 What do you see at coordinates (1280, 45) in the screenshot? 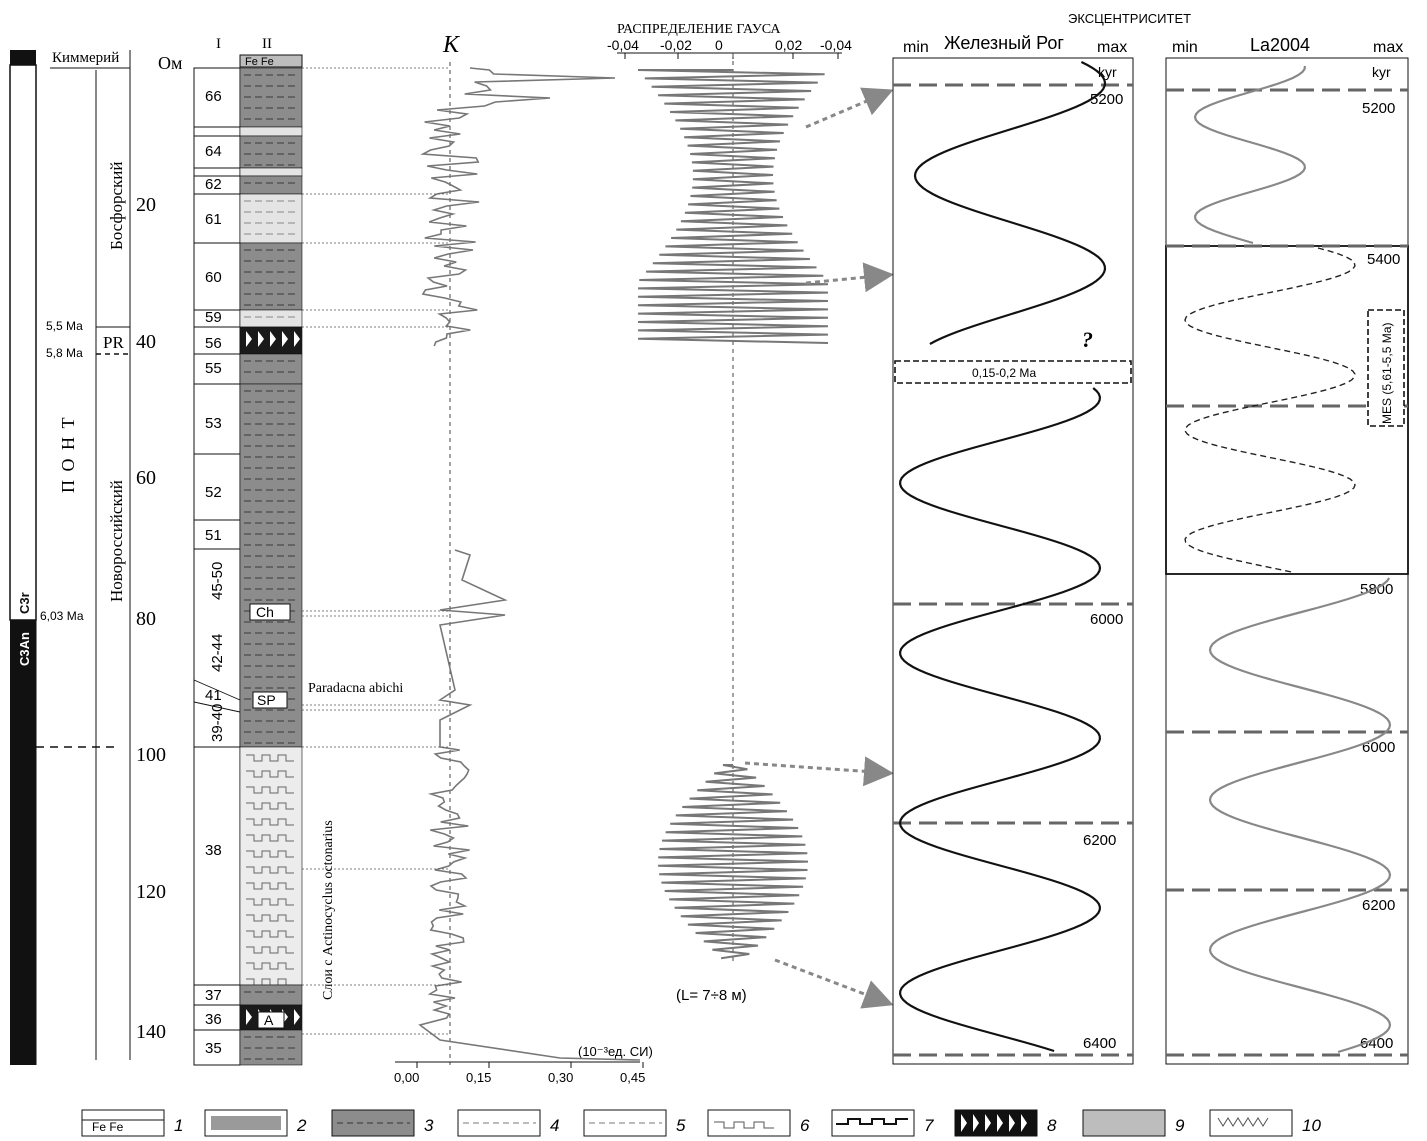
I see `panel2-name: La2004` at bounding box center [1280, 45].